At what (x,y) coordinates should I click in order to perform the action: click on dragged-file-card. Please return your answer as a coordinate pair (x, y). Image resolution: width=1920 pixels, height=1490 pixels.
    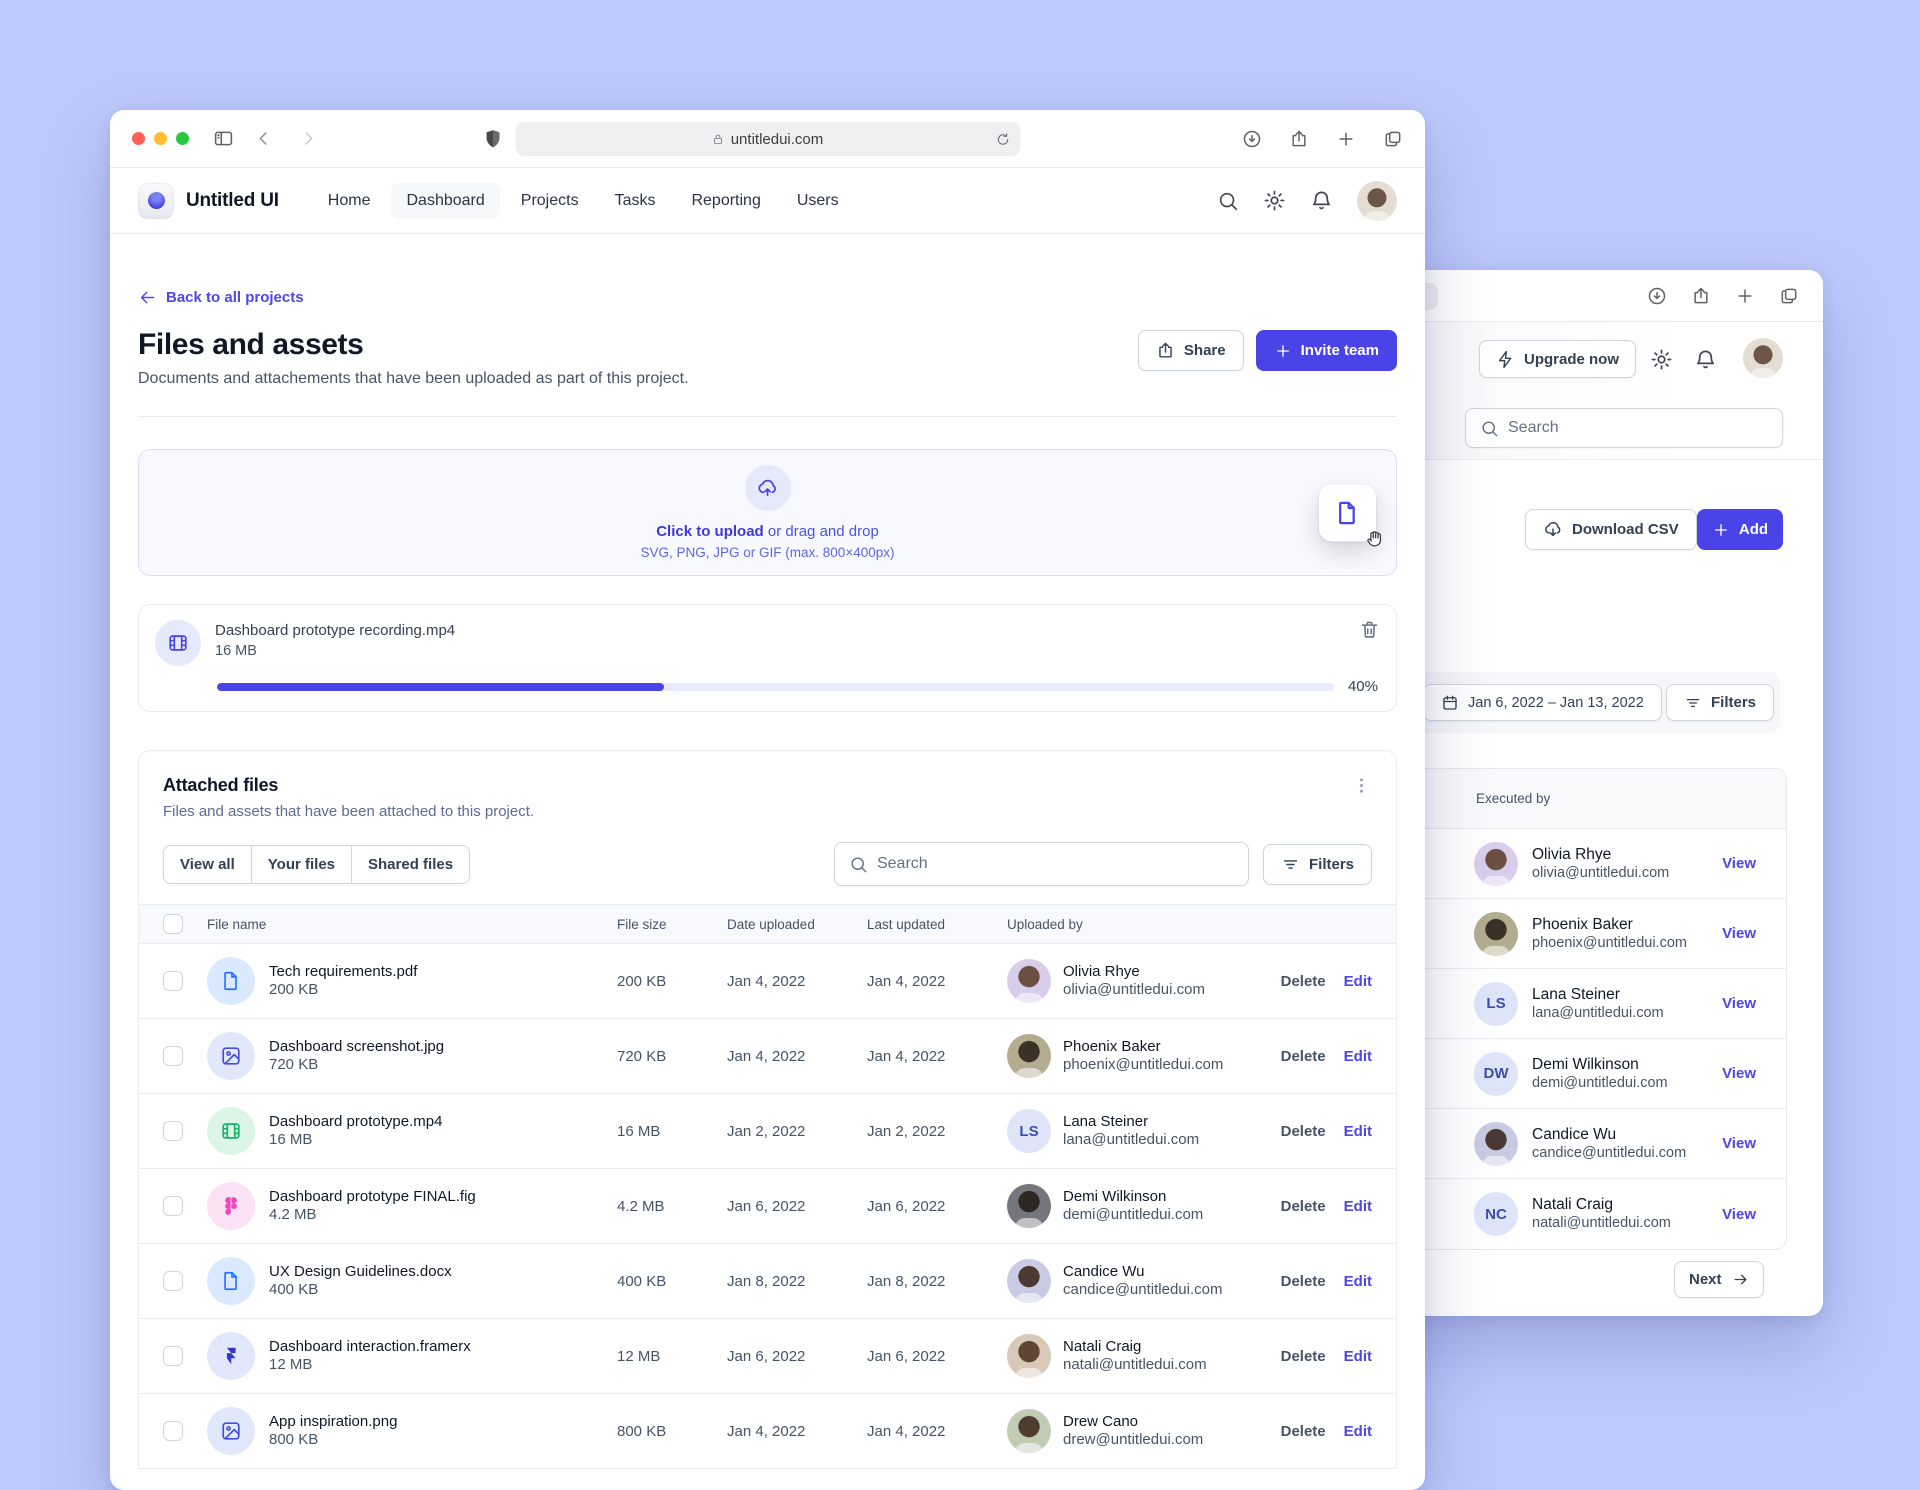
    Looking at the image, I should click on (1350, 515).